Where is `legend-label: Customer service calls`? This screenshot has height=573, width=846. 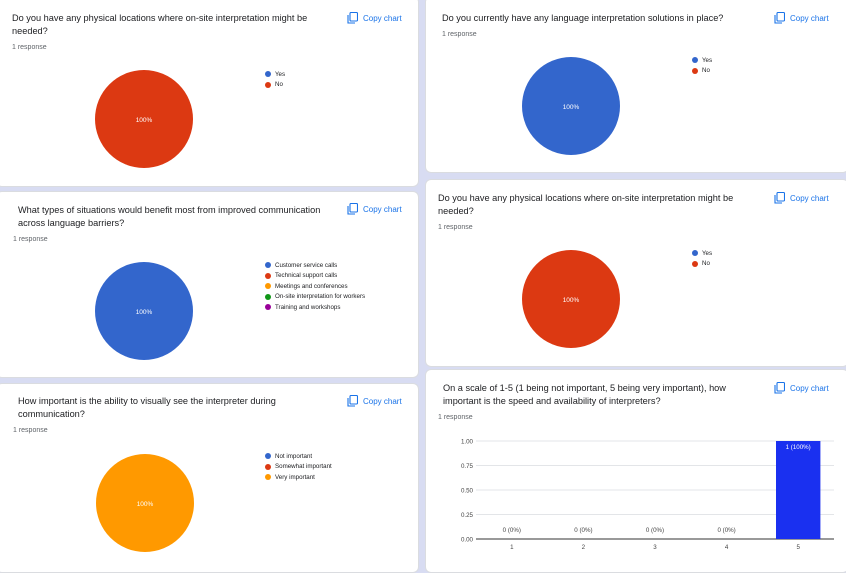
legend-label: Customer service calls is located at coordinates (306, 265).